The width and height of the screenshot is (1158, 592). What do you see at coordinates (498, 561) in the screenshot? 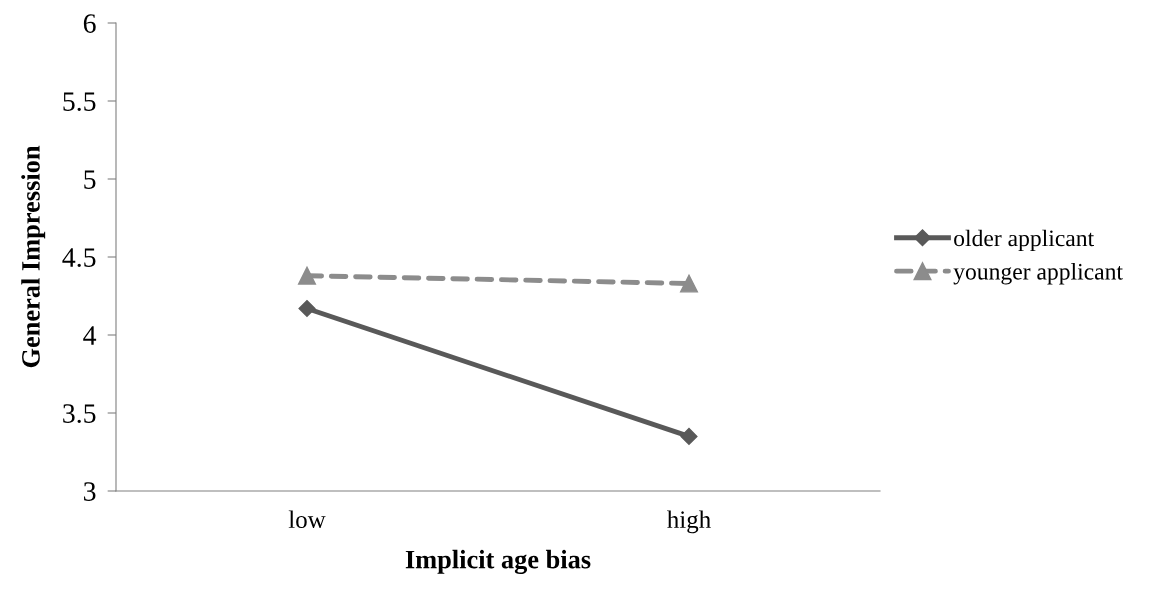
I see `x-axis-title: Implicit age bias` at bounding box center [498, 561].